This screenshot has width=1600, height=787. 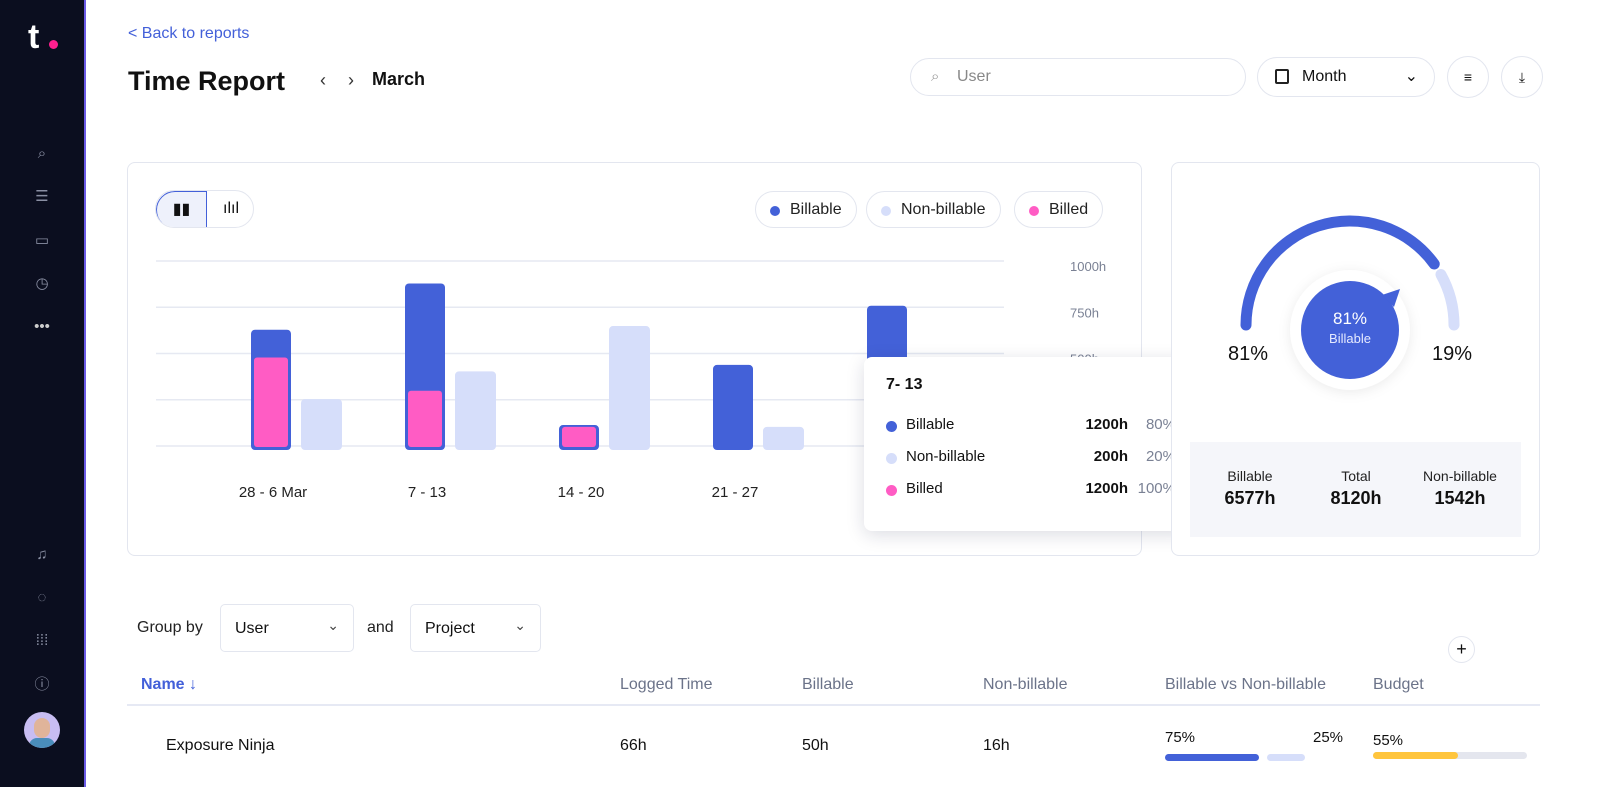 What do you see at coordinates (380, 627) in the screenshot?
I see `group-by-joiner: and` at bounding box center [380, 627].